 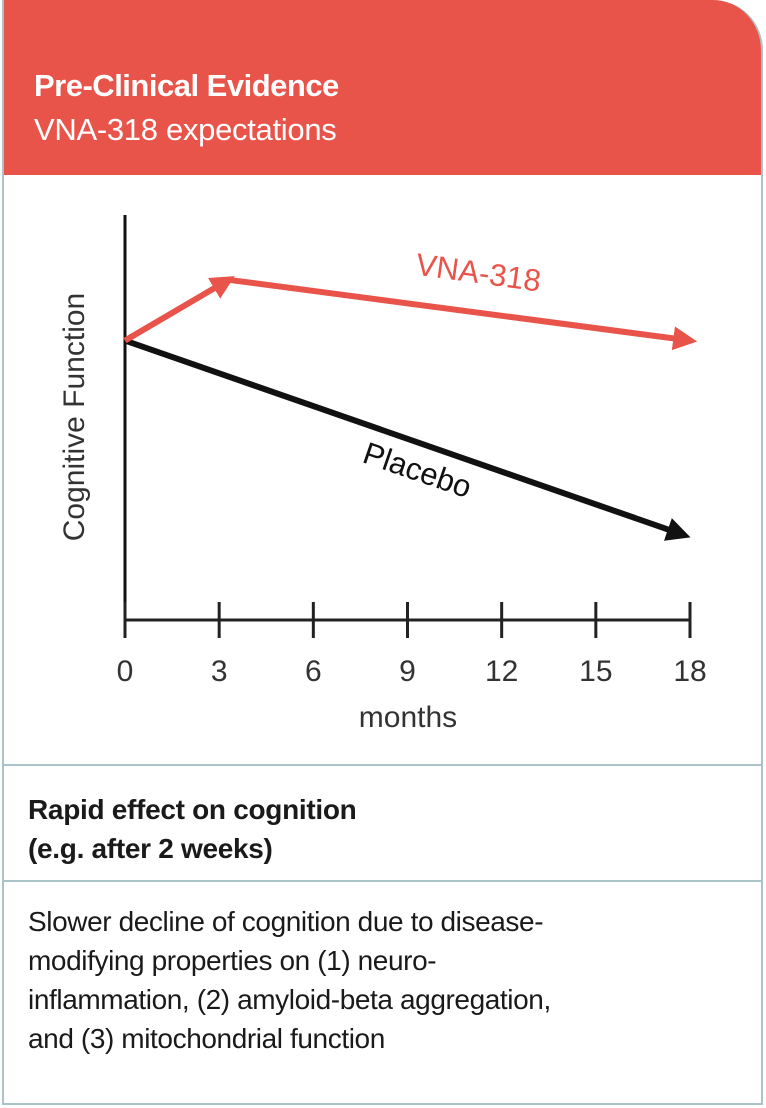 I want to click on y-axis-label: Cognitive Function, so click(x=74, y=417).